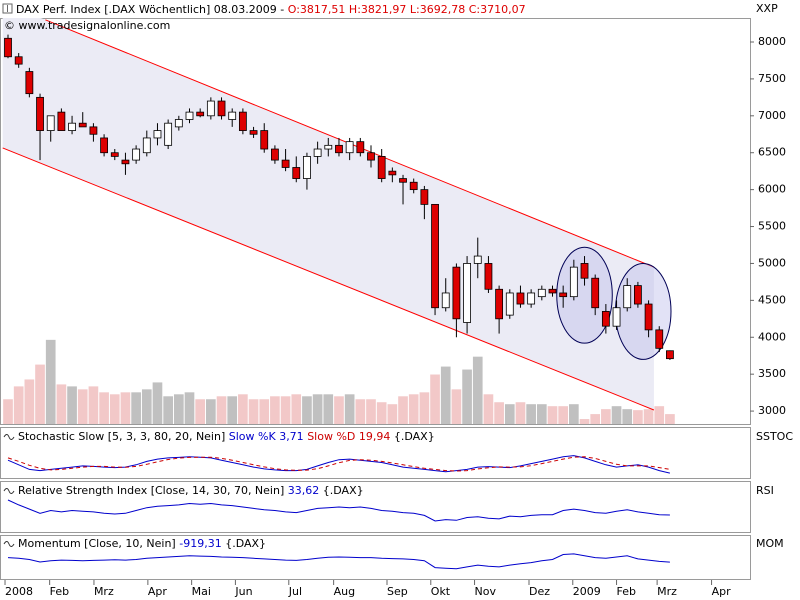 This screenshot has height=600, width=800. I want to click on x-tick-label: Feb, so click(59, 591).